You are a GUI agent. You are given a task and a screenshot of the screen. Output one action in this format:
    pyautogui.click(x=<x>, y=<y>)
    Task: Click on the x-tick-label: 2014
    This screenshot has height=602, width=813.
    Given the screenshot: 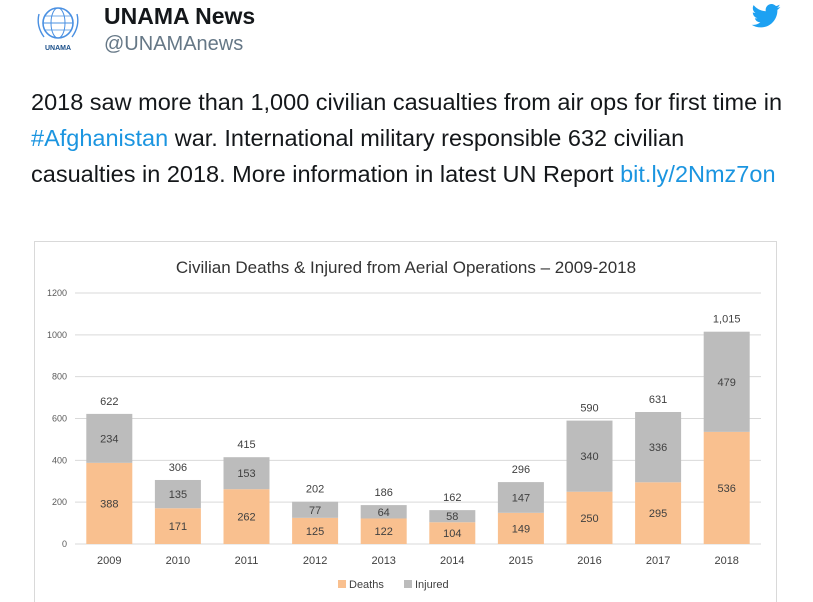 What is the action you would take?
    pyautogui.click(x=452, y=561)
    